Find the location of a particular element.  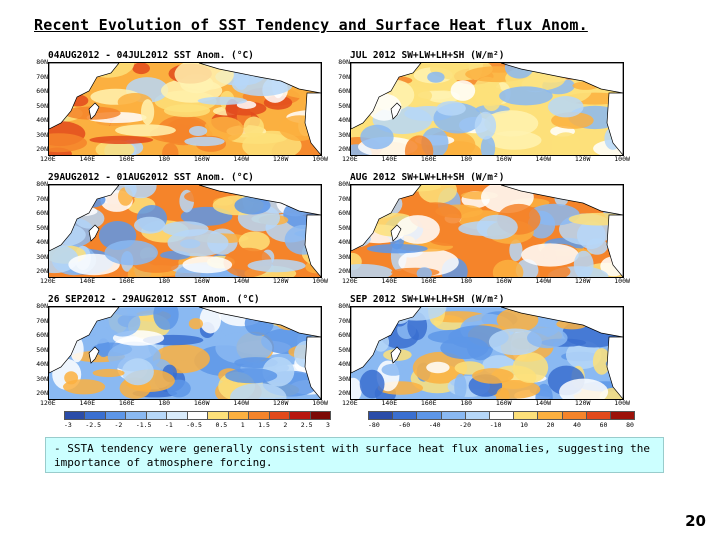

colorbar-tick-label: 20 is located at coordinates (550, 425).